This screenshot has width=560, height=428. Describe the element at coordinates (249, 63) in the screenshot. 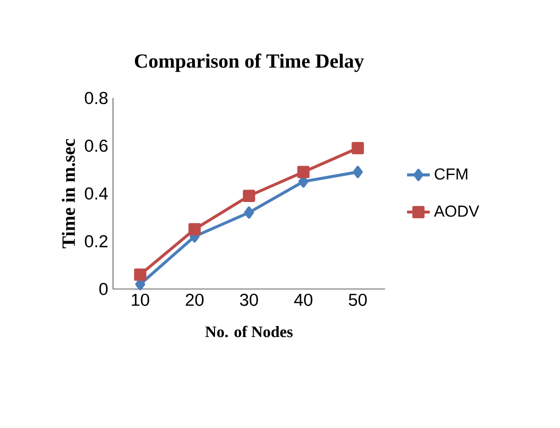

I see `chart-title: Comparison of Time Delay` at that location.